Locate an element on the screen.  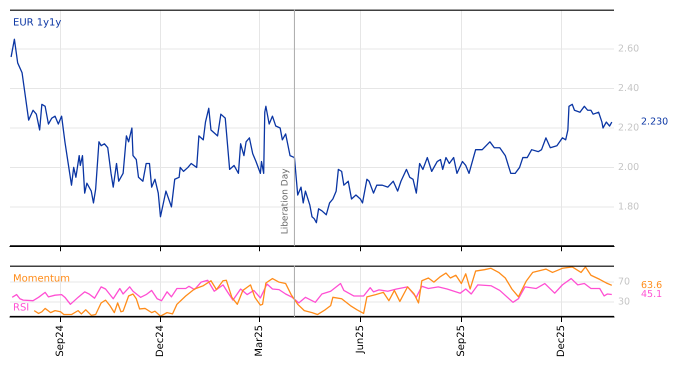
text: 63.6 is located at coordinates (651, 285).